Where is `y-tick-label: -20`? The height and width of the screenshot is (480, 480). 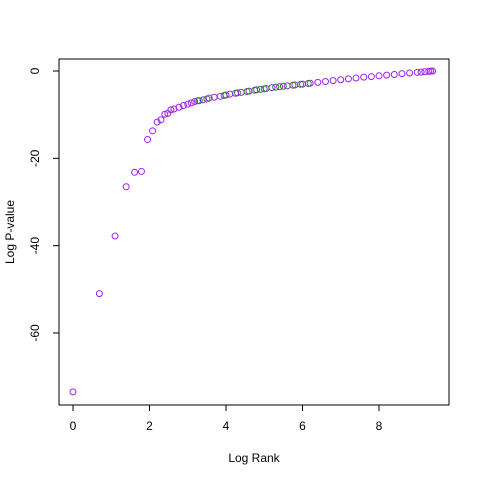
y-tick-label: -20 is located at coordinates (35, 158).